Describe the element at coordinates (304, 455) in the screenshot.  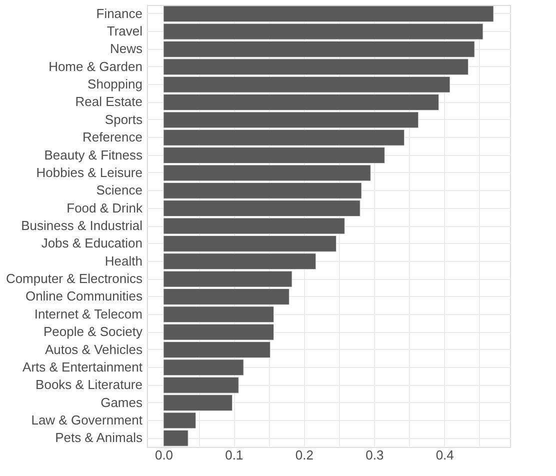
I see `x-tick-label: 0.2` at that location.